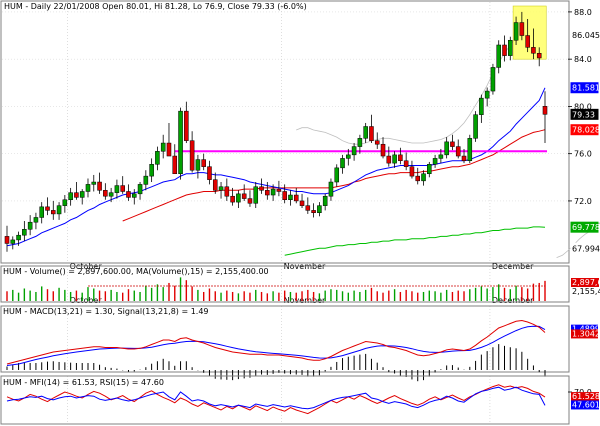 Image resolution: width=600 pixels, height=426 pixels. What do you see at coordinates (513, 300) in the screenshot?
I see `month-label-volume: December` at bounding box center [513, 300].